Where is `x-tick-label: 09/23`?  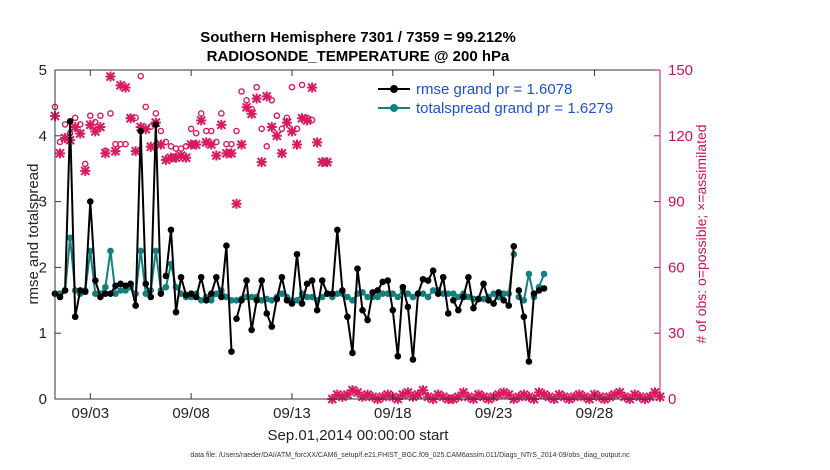
x-tick-label: 09/23 is located at coordinates (494, 413).